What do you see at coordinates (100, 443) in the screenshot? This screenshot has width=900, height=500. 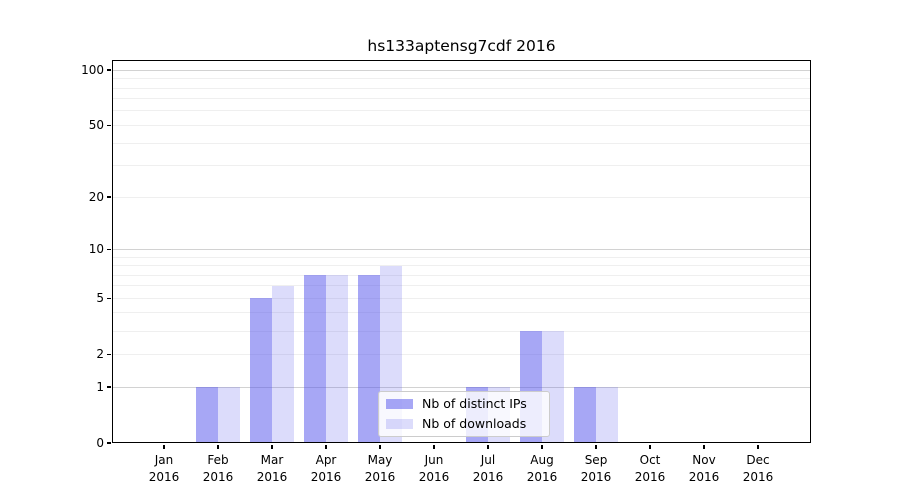 I see `y-tick-label: 0` at bounding box center [100, 443].